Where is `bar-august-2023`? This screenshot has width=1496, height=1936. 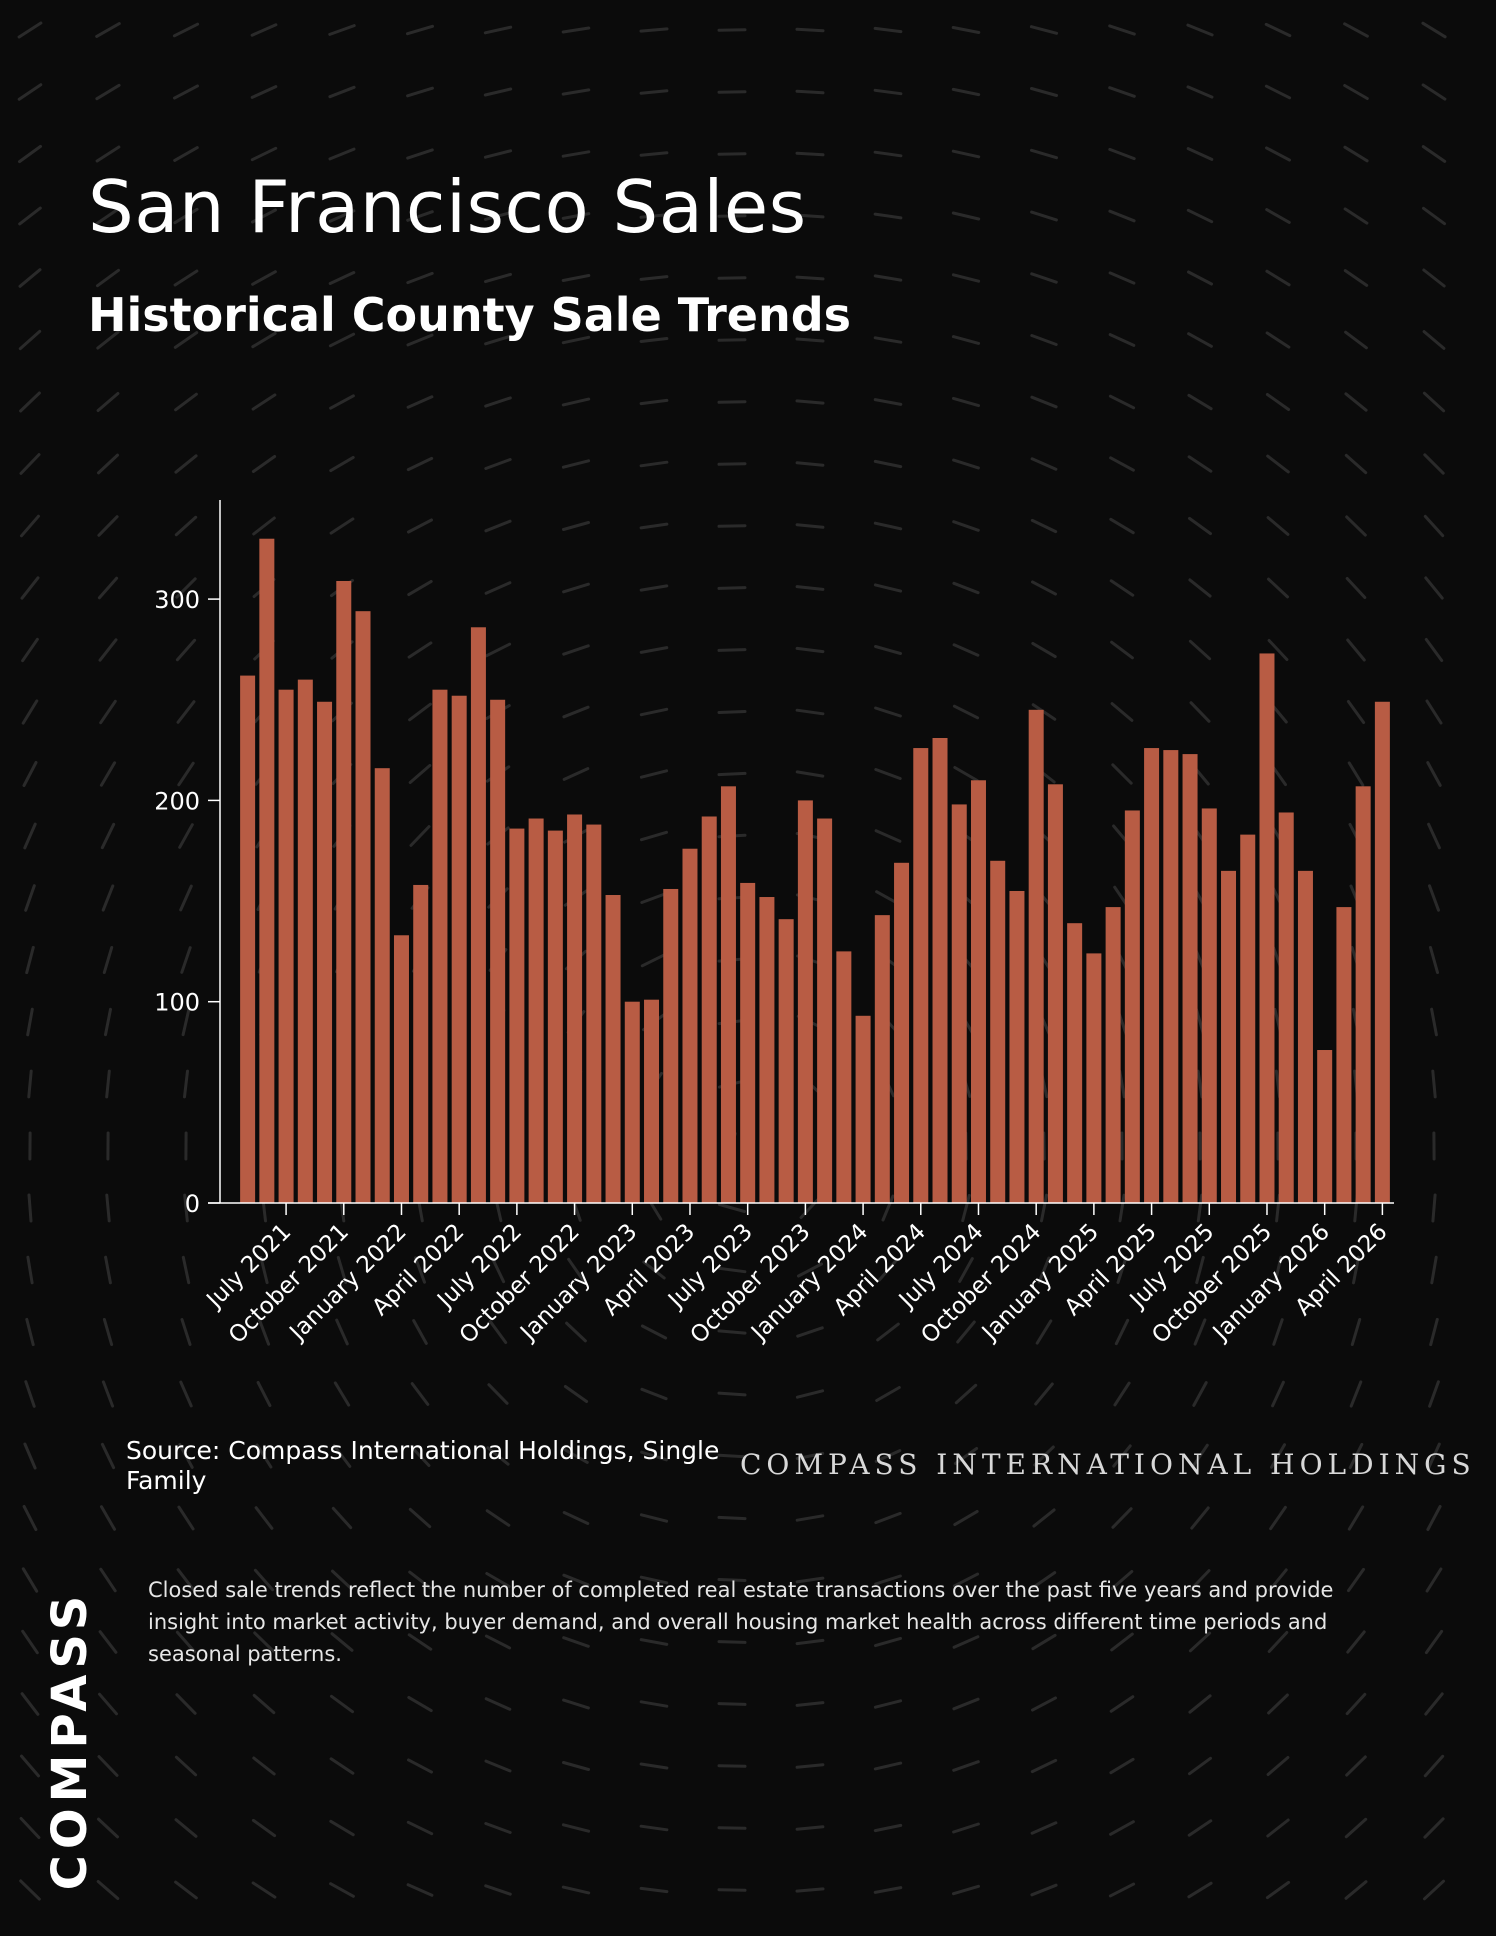
bar-august-2023 is located at coordinates (767, 1050).